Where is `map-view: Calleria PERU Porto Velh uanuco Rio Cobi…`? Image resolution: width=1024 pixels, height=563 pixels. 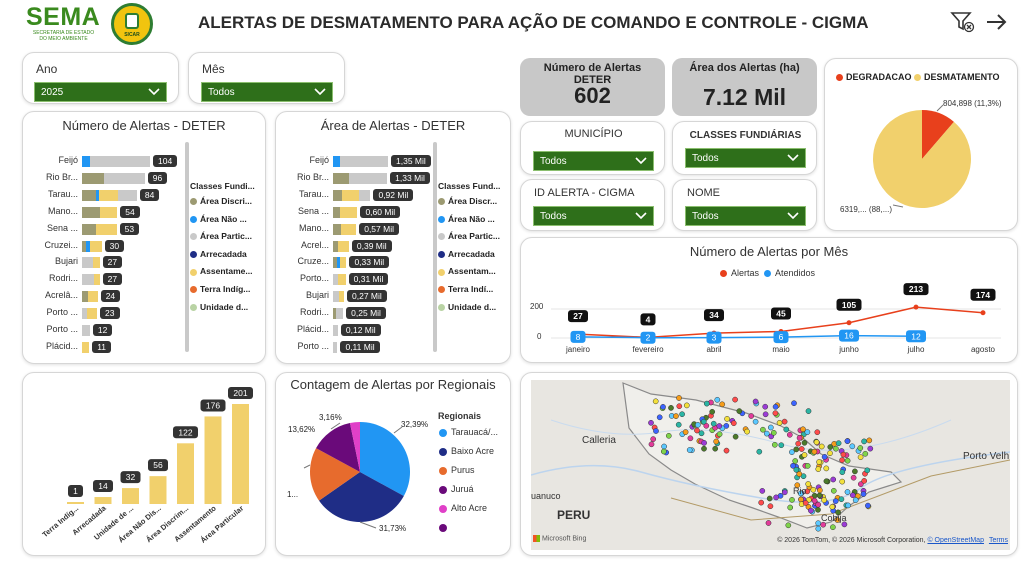
map-view: Calleria PERU Porto Velh uanuco Rio Cobi… is located at coordinates (770, 465).